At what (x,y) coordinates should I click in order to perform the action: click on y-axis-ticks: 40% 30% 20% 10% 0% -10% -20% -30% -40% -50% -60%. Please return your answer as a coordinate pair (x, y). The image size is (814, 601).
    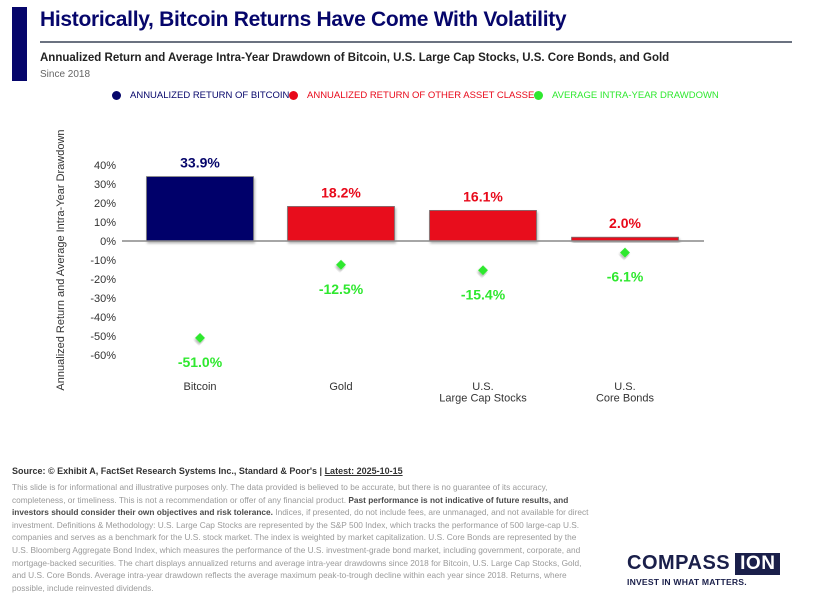
    Looking at the image, I should click on (103, 261).